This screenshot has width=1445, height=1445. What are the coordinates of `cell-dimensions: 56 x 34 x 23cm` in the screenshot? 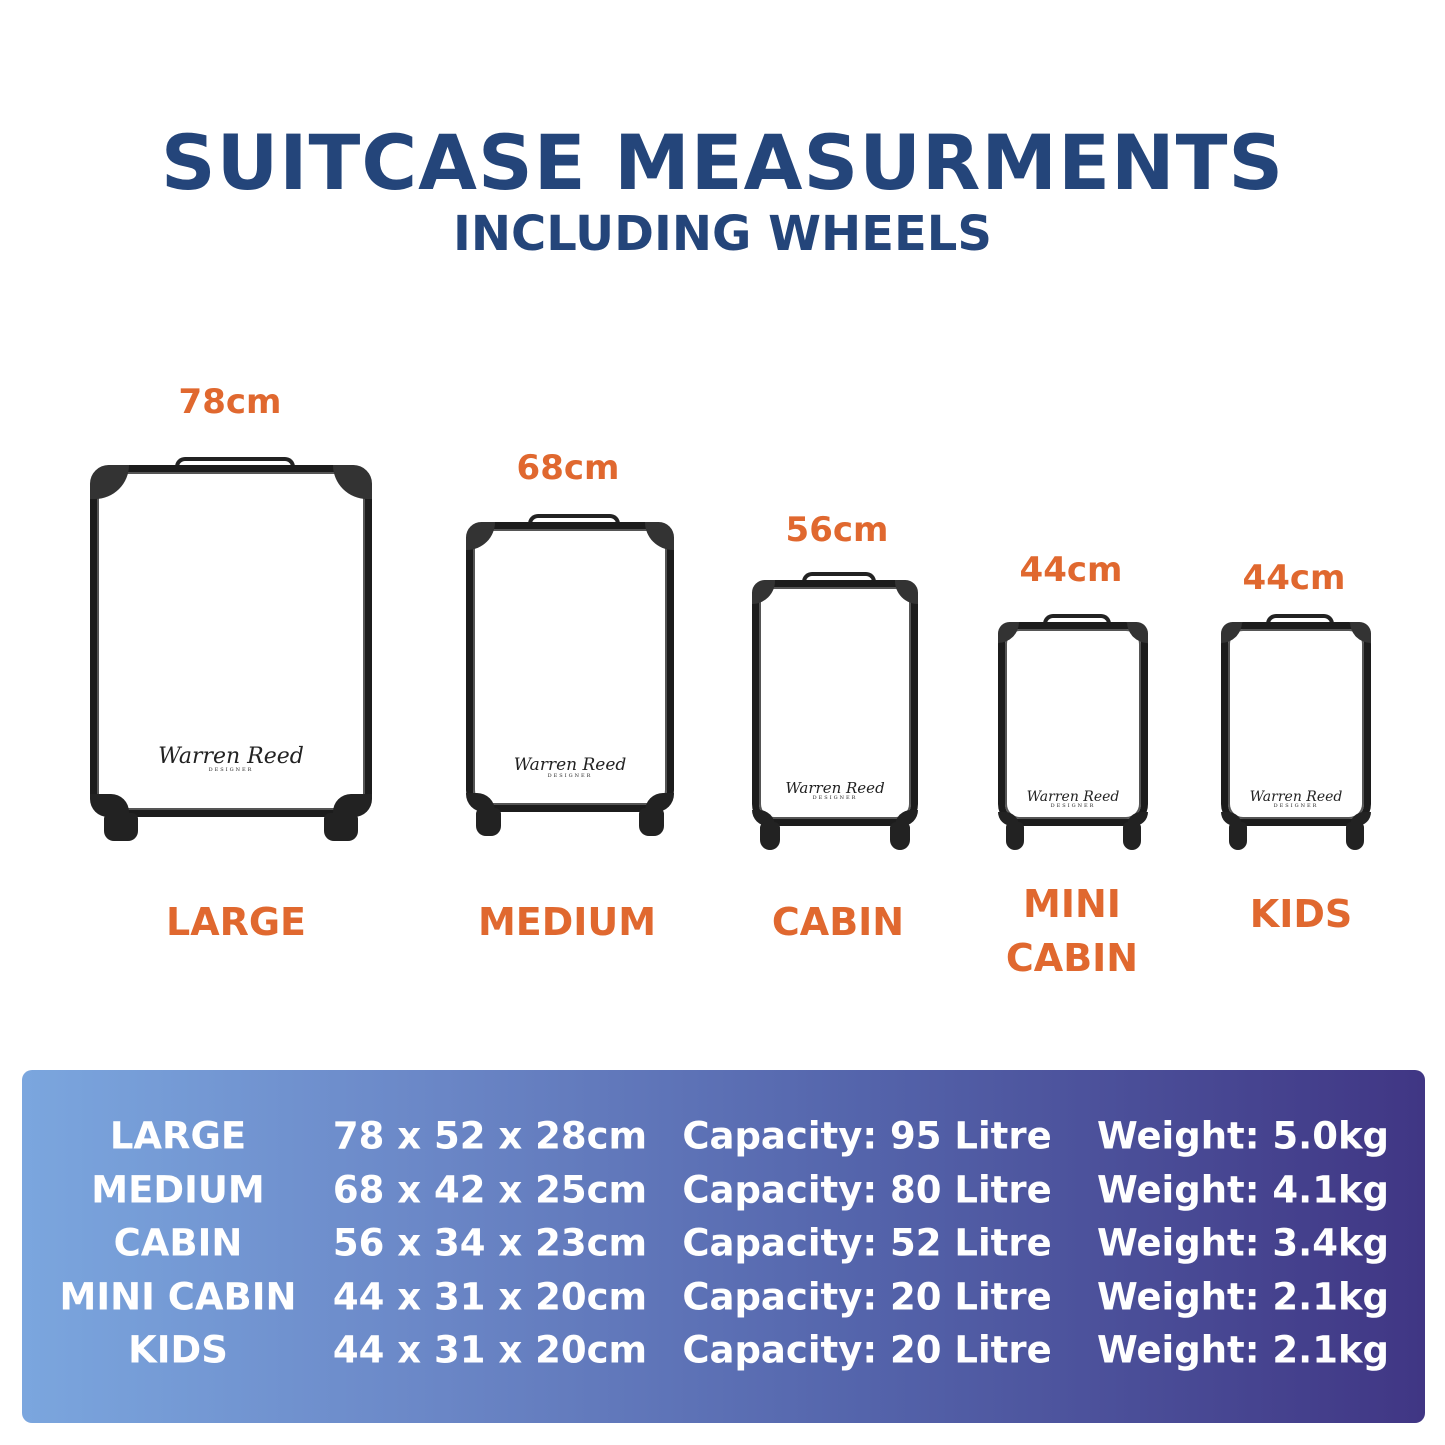 It's located at (490, 1243).